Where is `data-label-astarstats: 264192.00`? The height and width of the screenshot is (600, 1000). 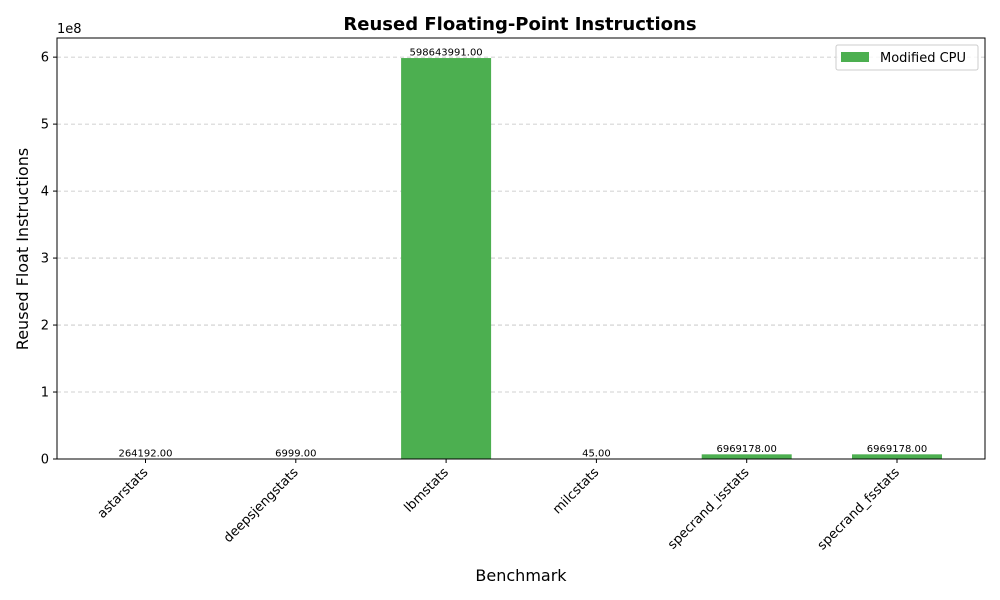 data-label-astarstats: 264192.00 is located at coordinates (145, 453).